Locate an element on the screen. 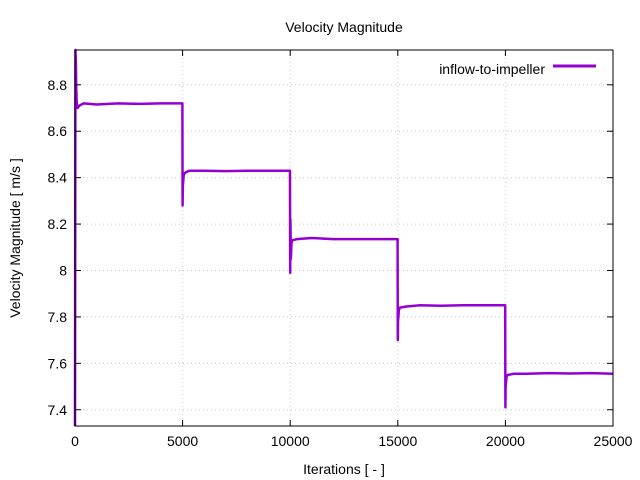  y-tick-label: 8.8 is located at coordinates (58, 85).